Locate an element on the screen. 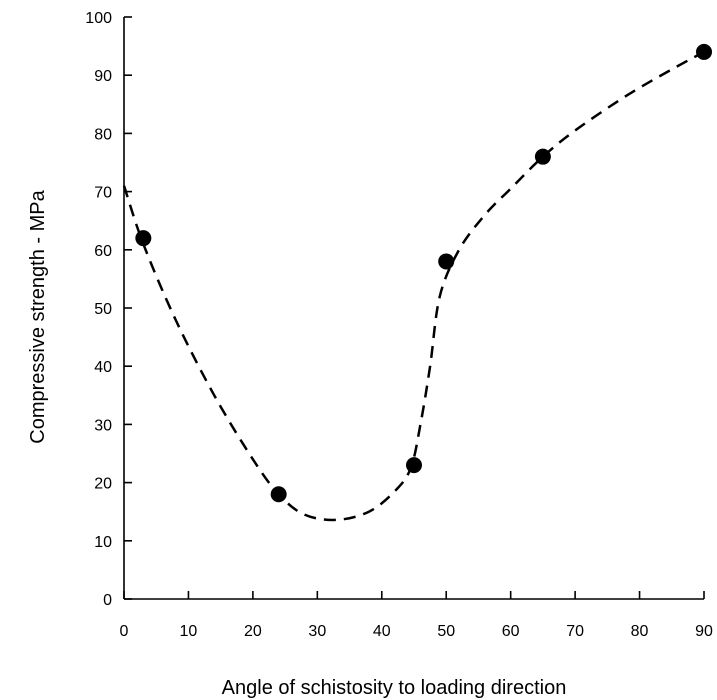 The width and height of the screenshot is (717, 700). x-tick-label: 90 is located at coordinates (704, 631).